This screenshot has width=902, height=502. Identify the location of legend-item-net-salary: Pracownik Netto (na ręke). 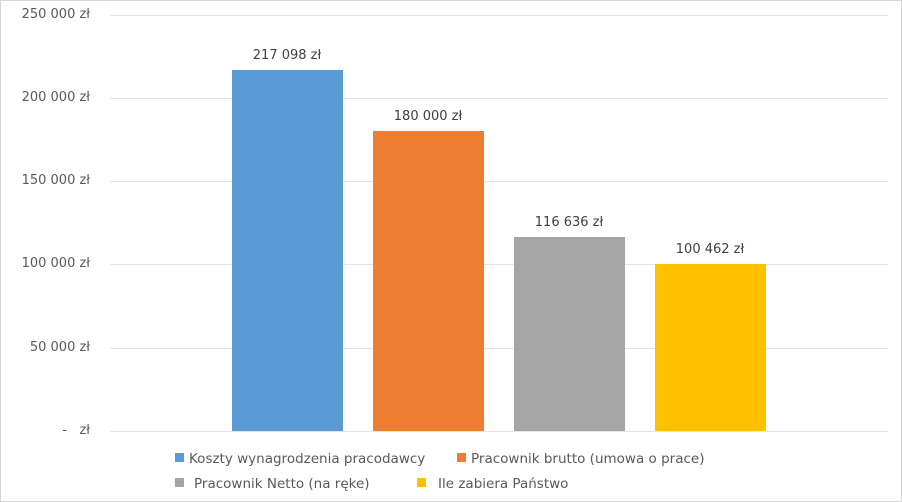
(272, 484).